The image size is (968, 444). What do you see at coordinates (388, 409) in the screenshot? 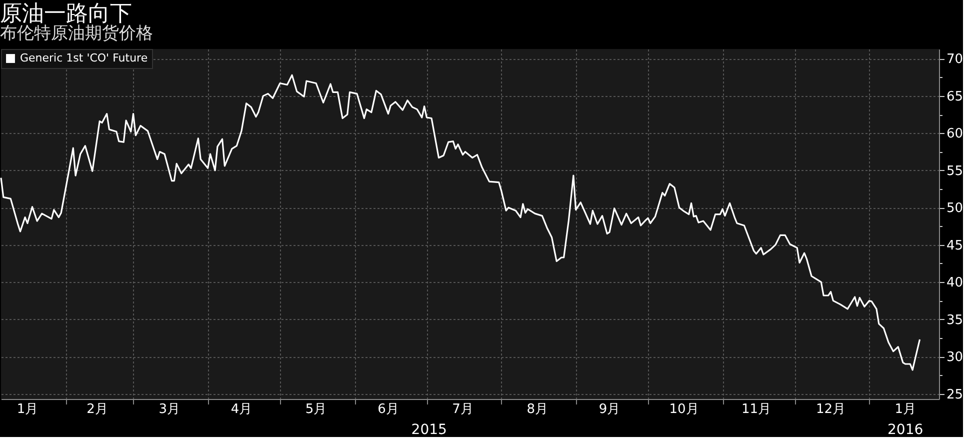
I see `x-tick-label: 6月` at bounding box center [388, 409].